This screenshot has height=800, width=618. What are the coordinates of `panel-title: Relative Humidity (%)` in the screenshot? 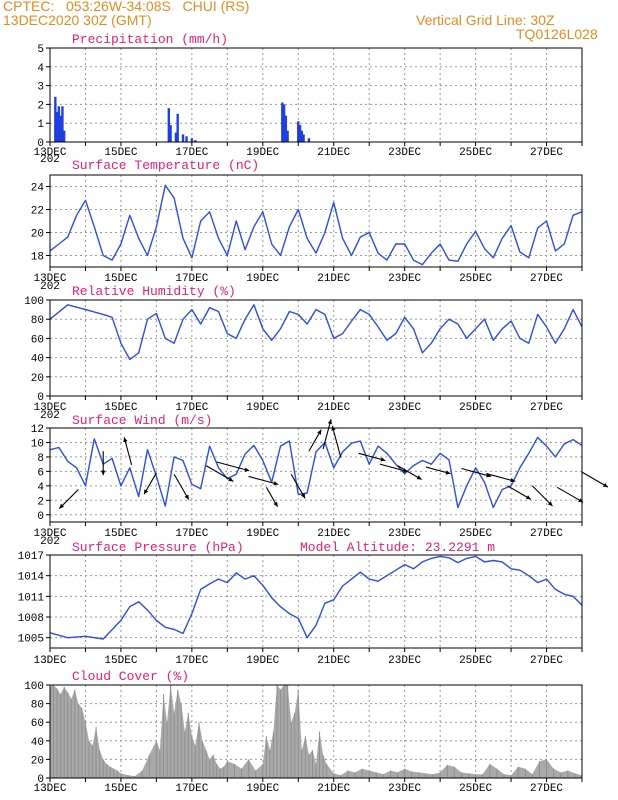 It's located at (154, 291).